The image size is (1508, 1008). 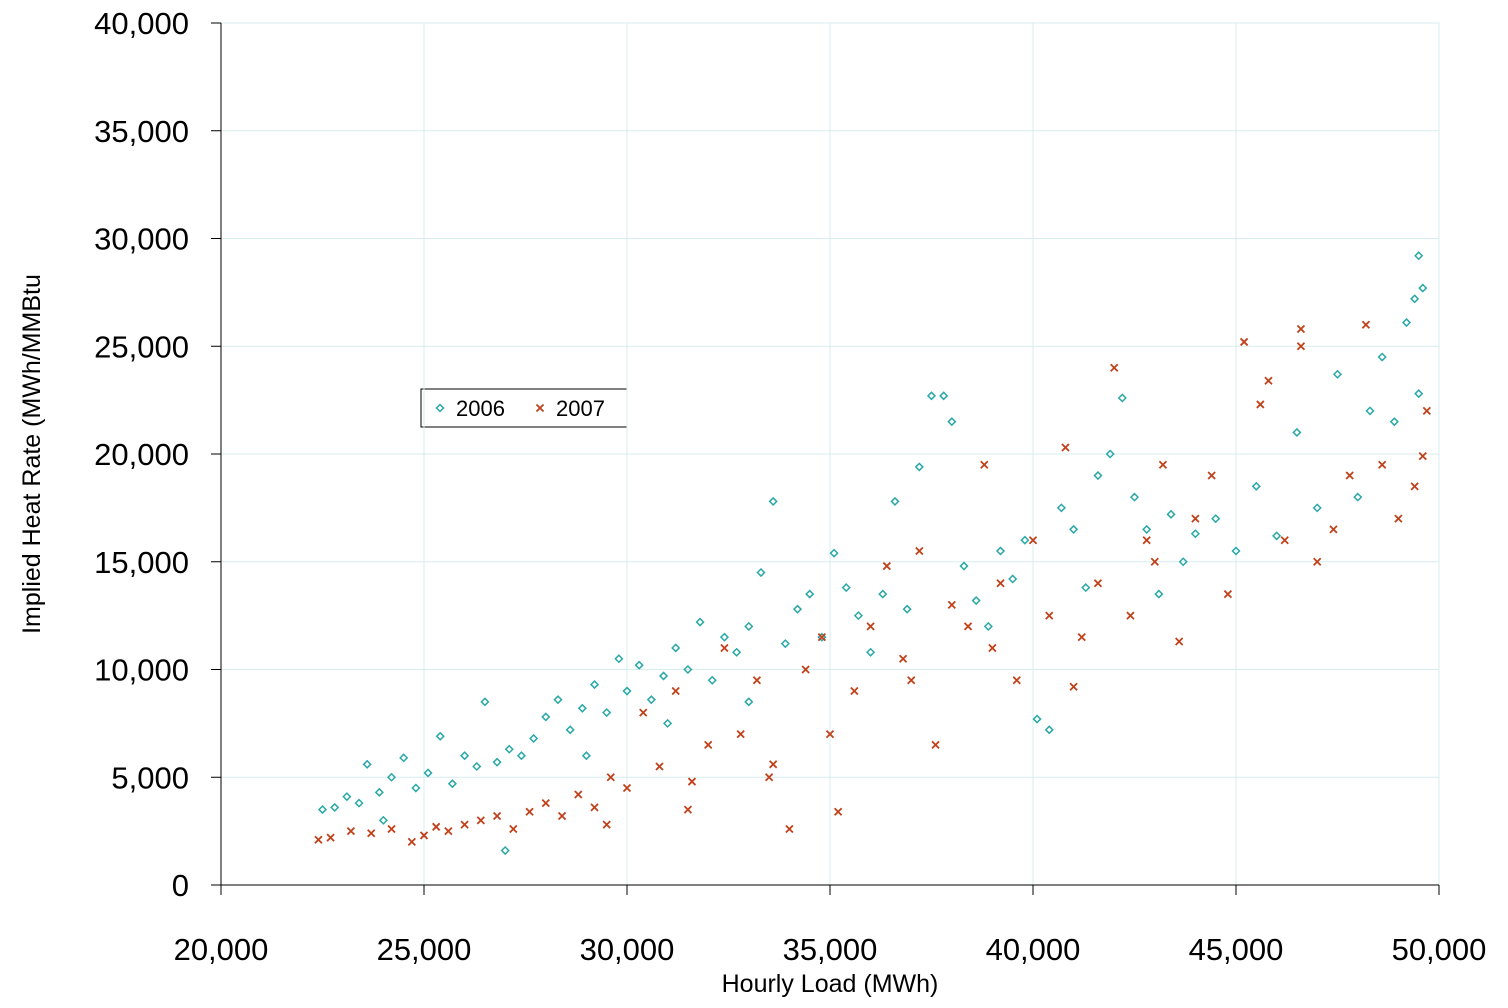 I want to click on y-tick-label: 0, so click(x=180, y=885).